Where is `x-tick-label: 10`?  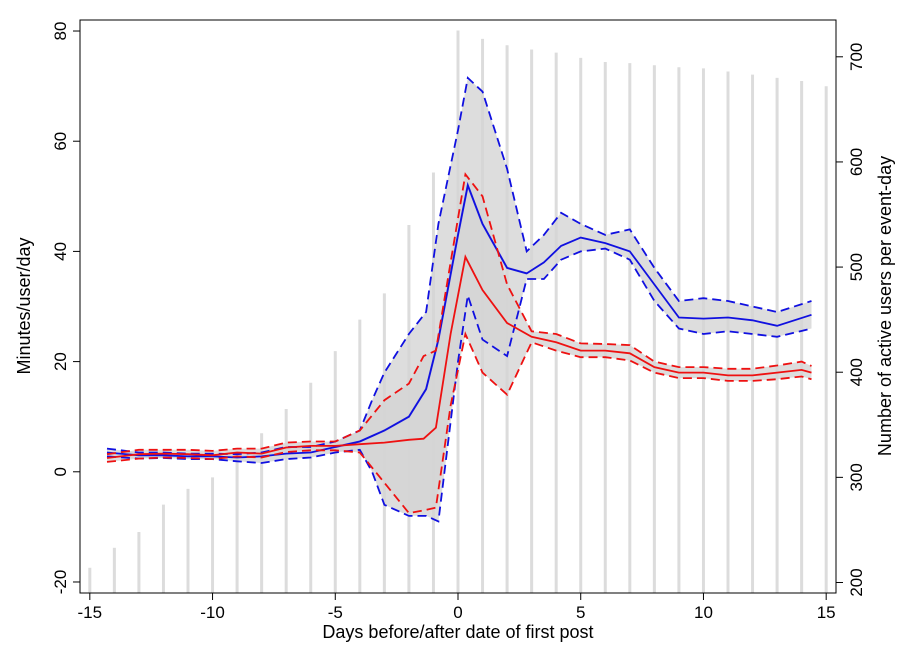
x-tick-label: 10 is located at coordinates (703, 612).